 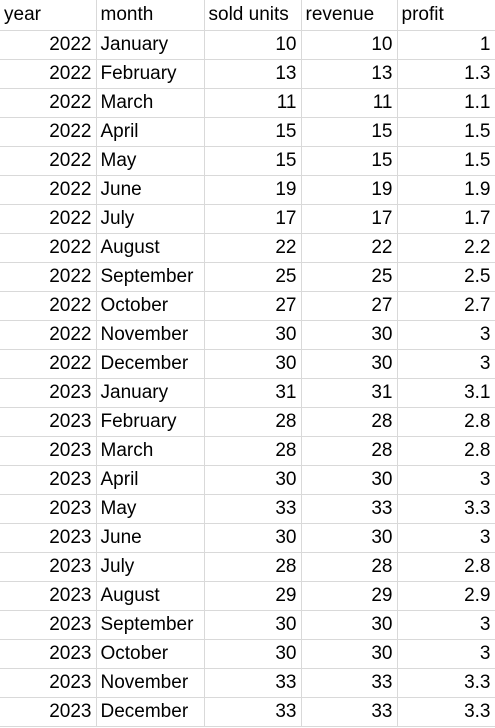 What do you see at coordinates (446, 219) in the screenshot?
I see `cell-profit: 1.7` at bounding box center [446, 219].